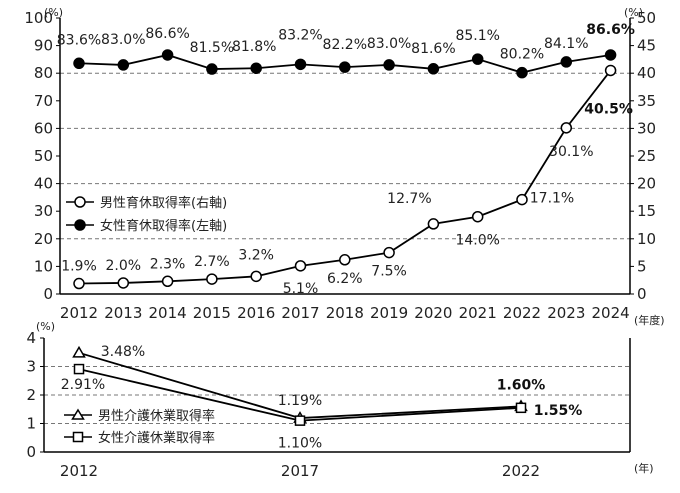 The height and width of the screenshot is (493, 680). I want to click on top-right-tick-labels: 0 5 10 15 20 25 30 35 40 45 50, so click(643, 156).